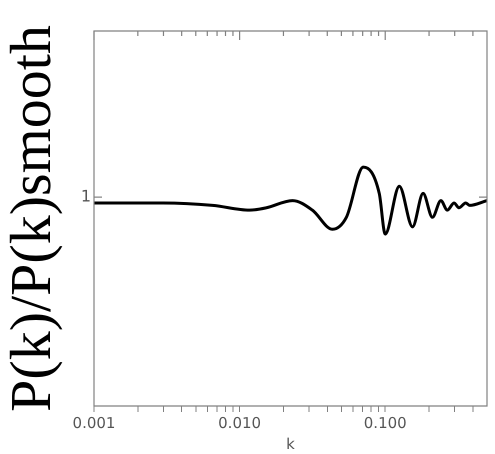  What do you see at coordinates (94, 423) in the screenshot?
I see `x-tick-label: 0.001` at bounding box center [94, 423].